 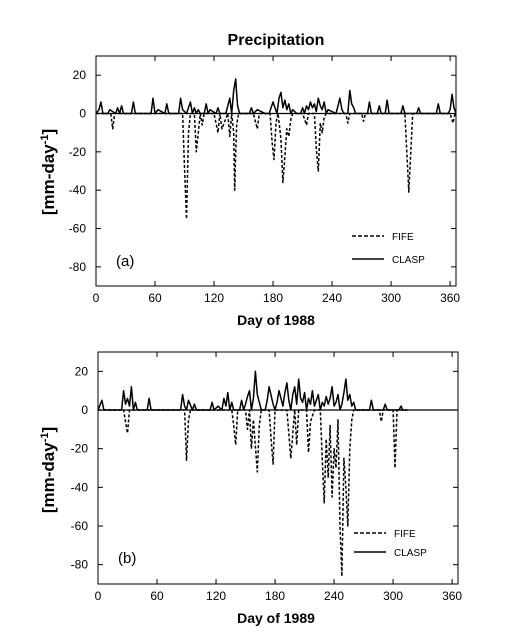 I want to click on panel-b-clasp-line, so click(x=252, y=390).